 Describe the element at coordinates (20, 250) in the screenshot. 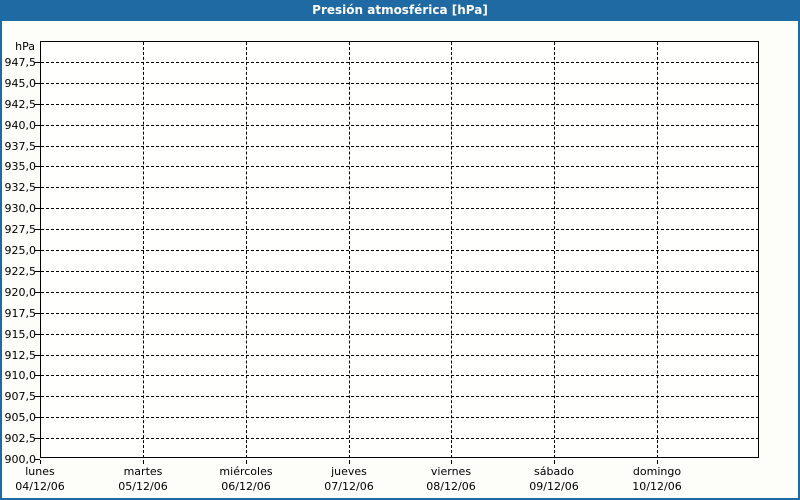

I see `y-tick-label: 925,0` at that location.